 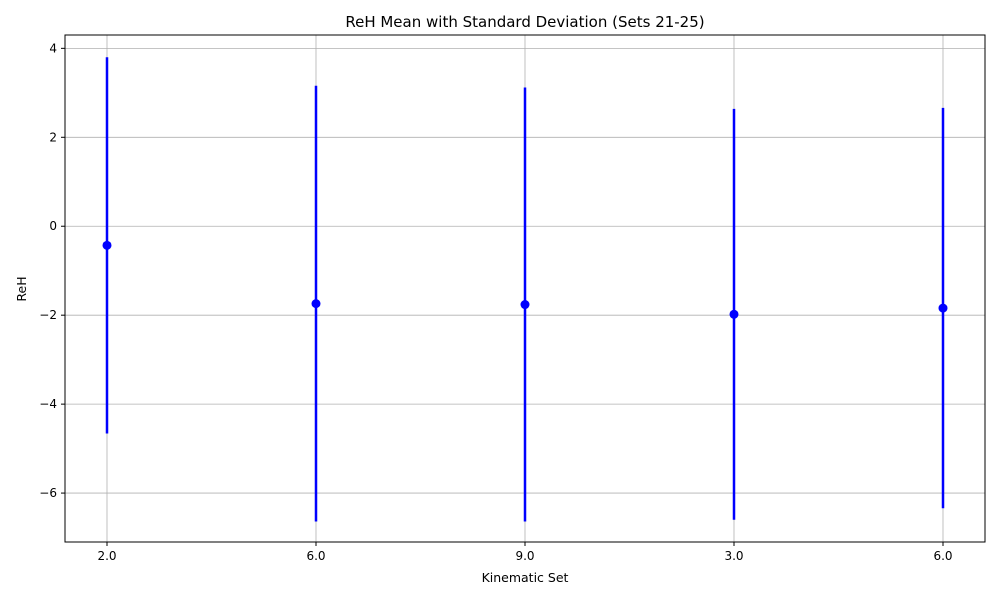 What do you see at coordinates (48, 493) in the screenshot?
I see `y-tick-label: −6` at bounding box center [48, 493].